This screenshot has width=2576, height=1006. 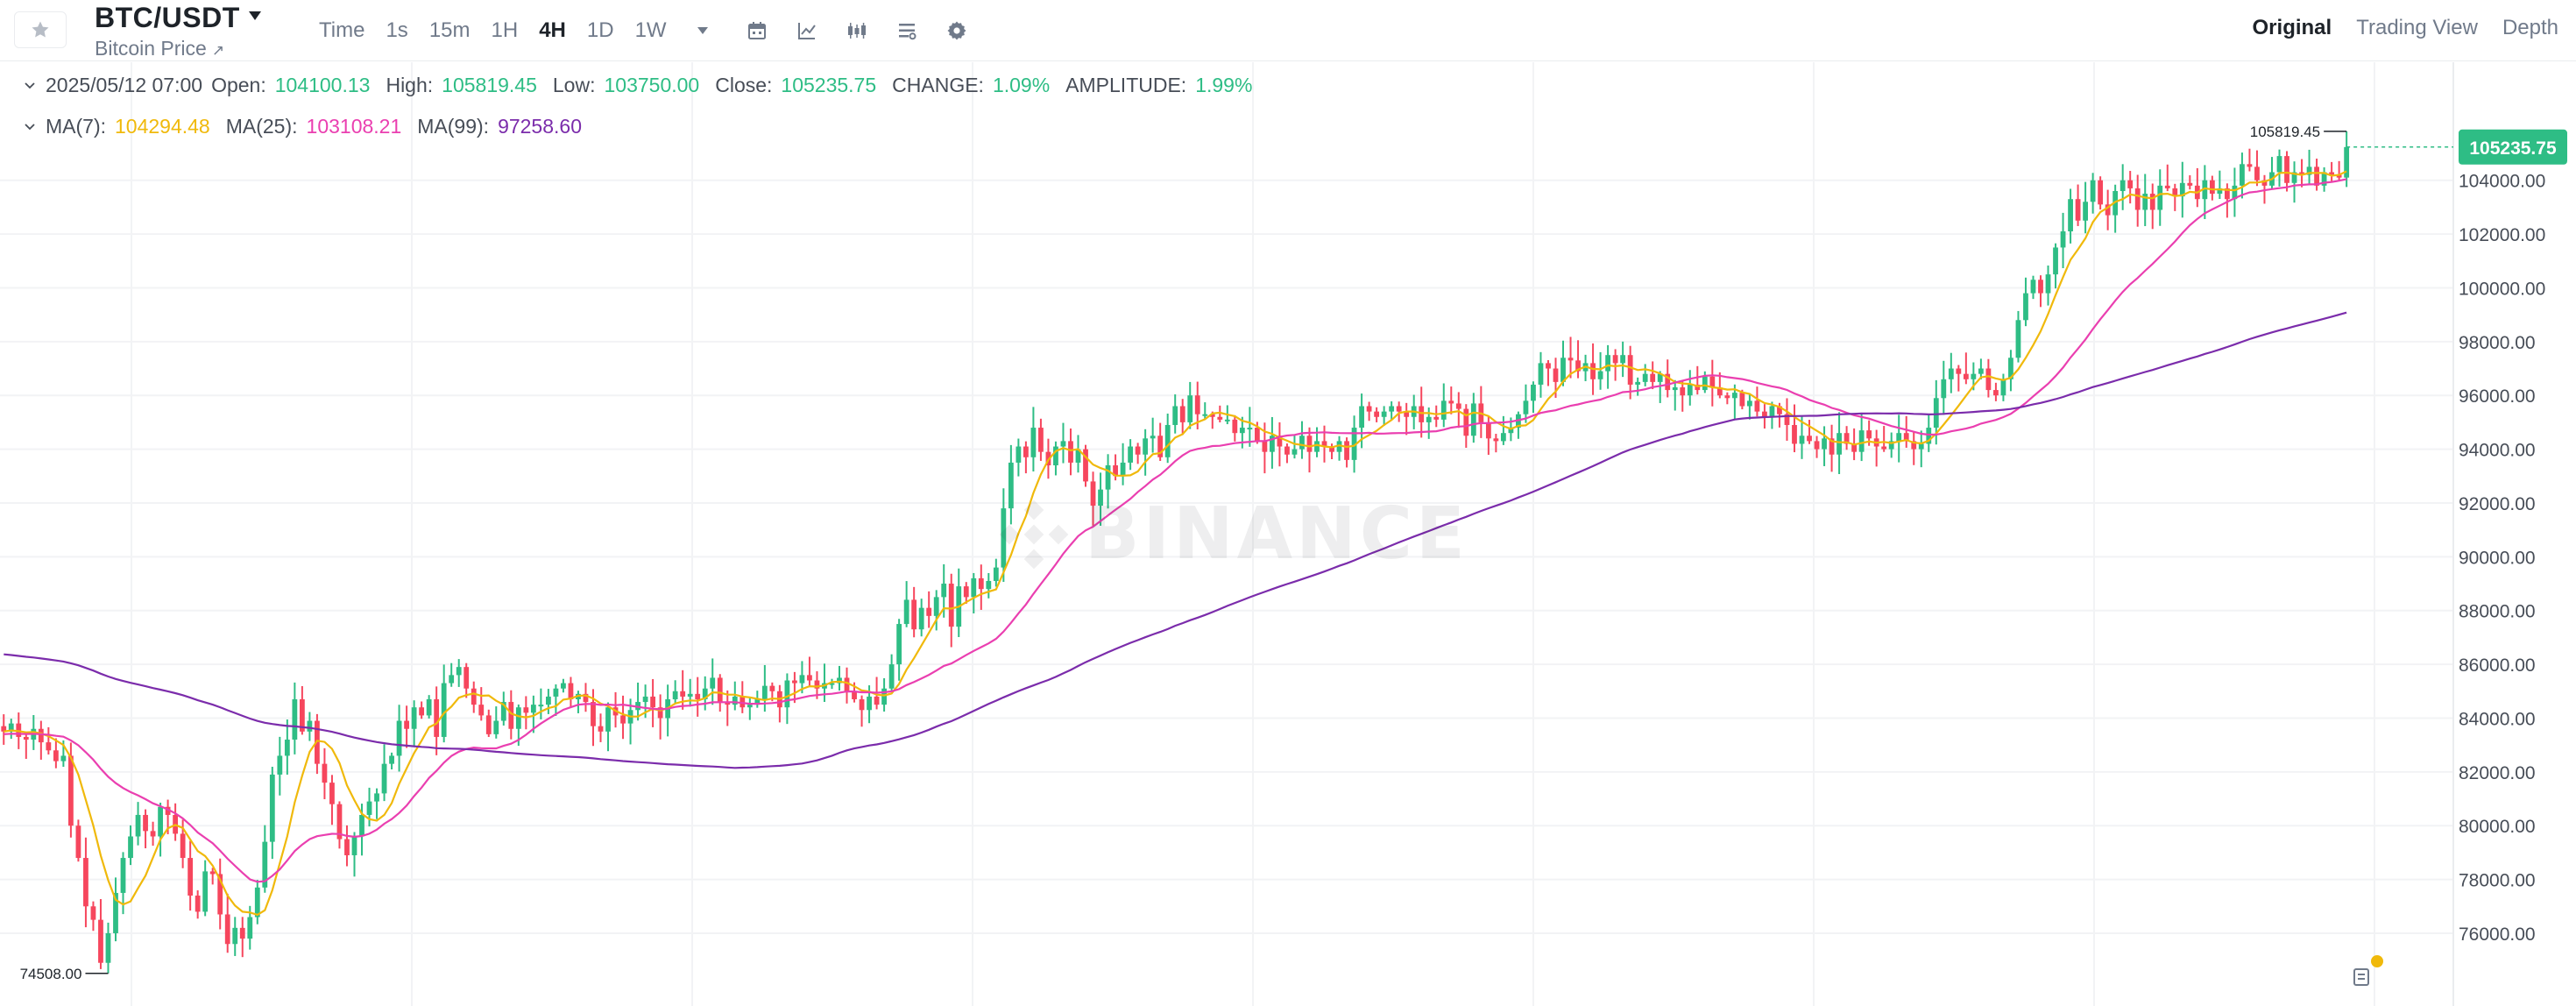 What do you see at coordinates (342, 30) in the screenshot?
I see `interval-time: Time` at bounding box center [342, 30].